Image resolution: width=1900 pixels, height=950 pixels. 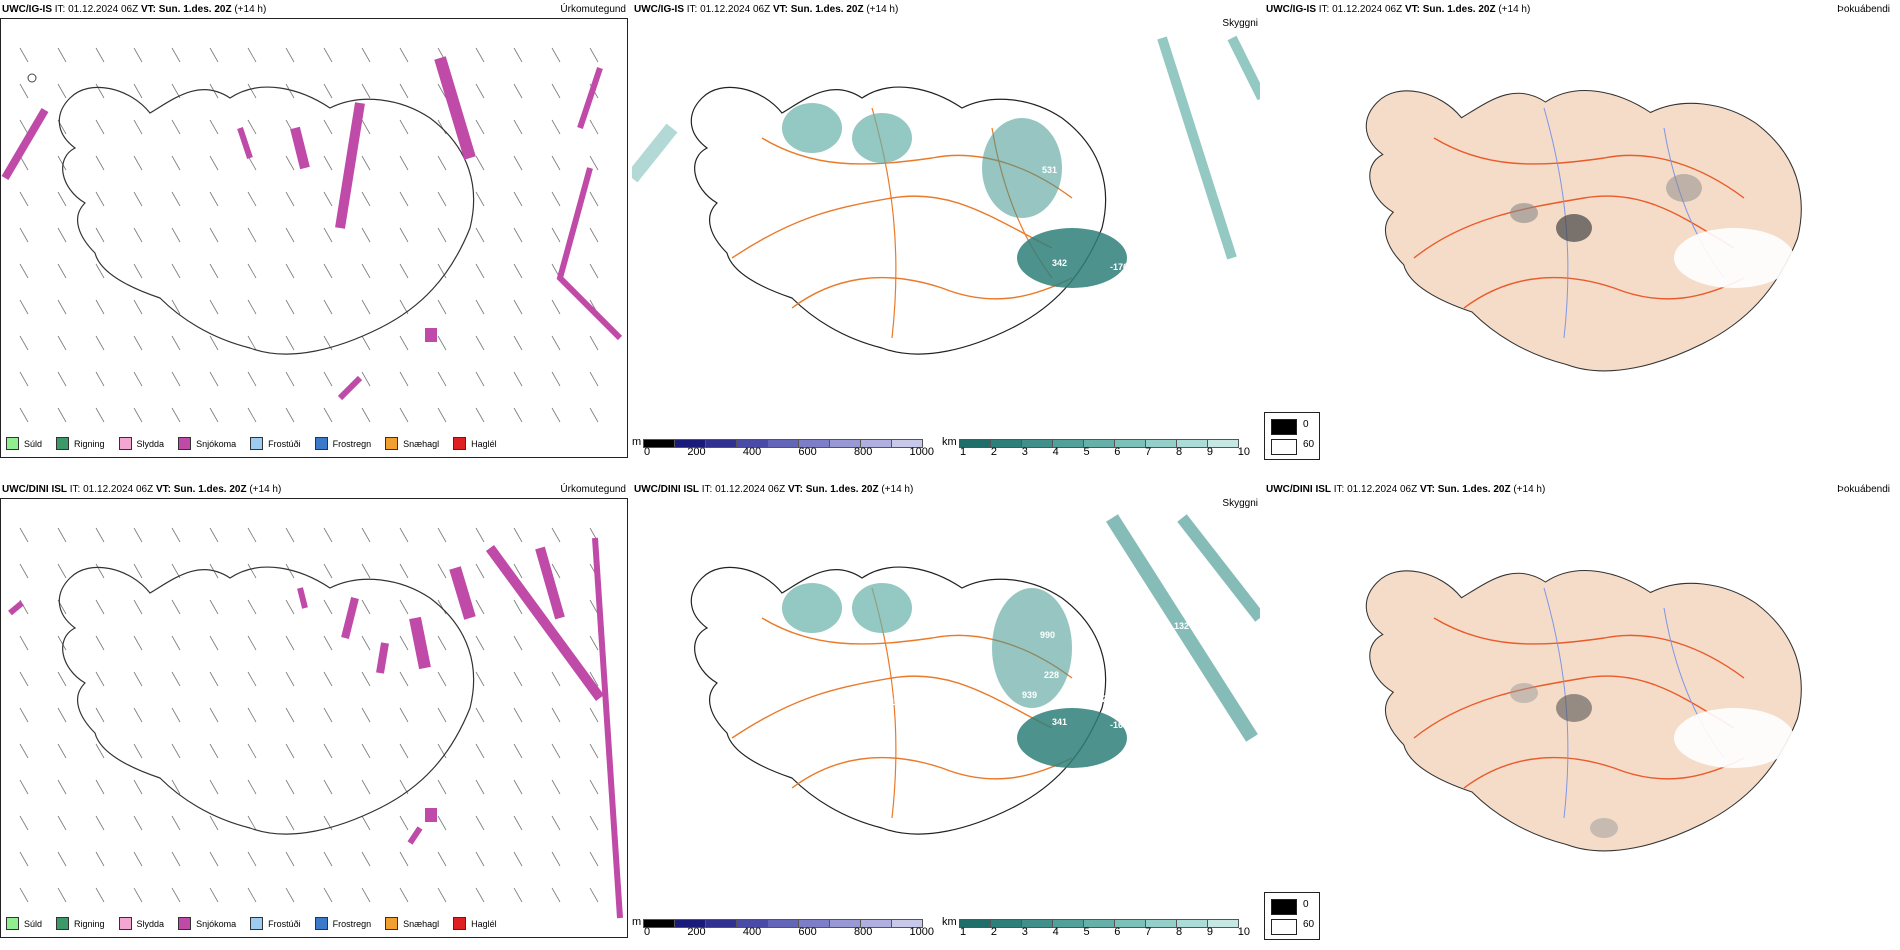 I want to click on visibility-bar-segments, so click(x=1098, y=443).